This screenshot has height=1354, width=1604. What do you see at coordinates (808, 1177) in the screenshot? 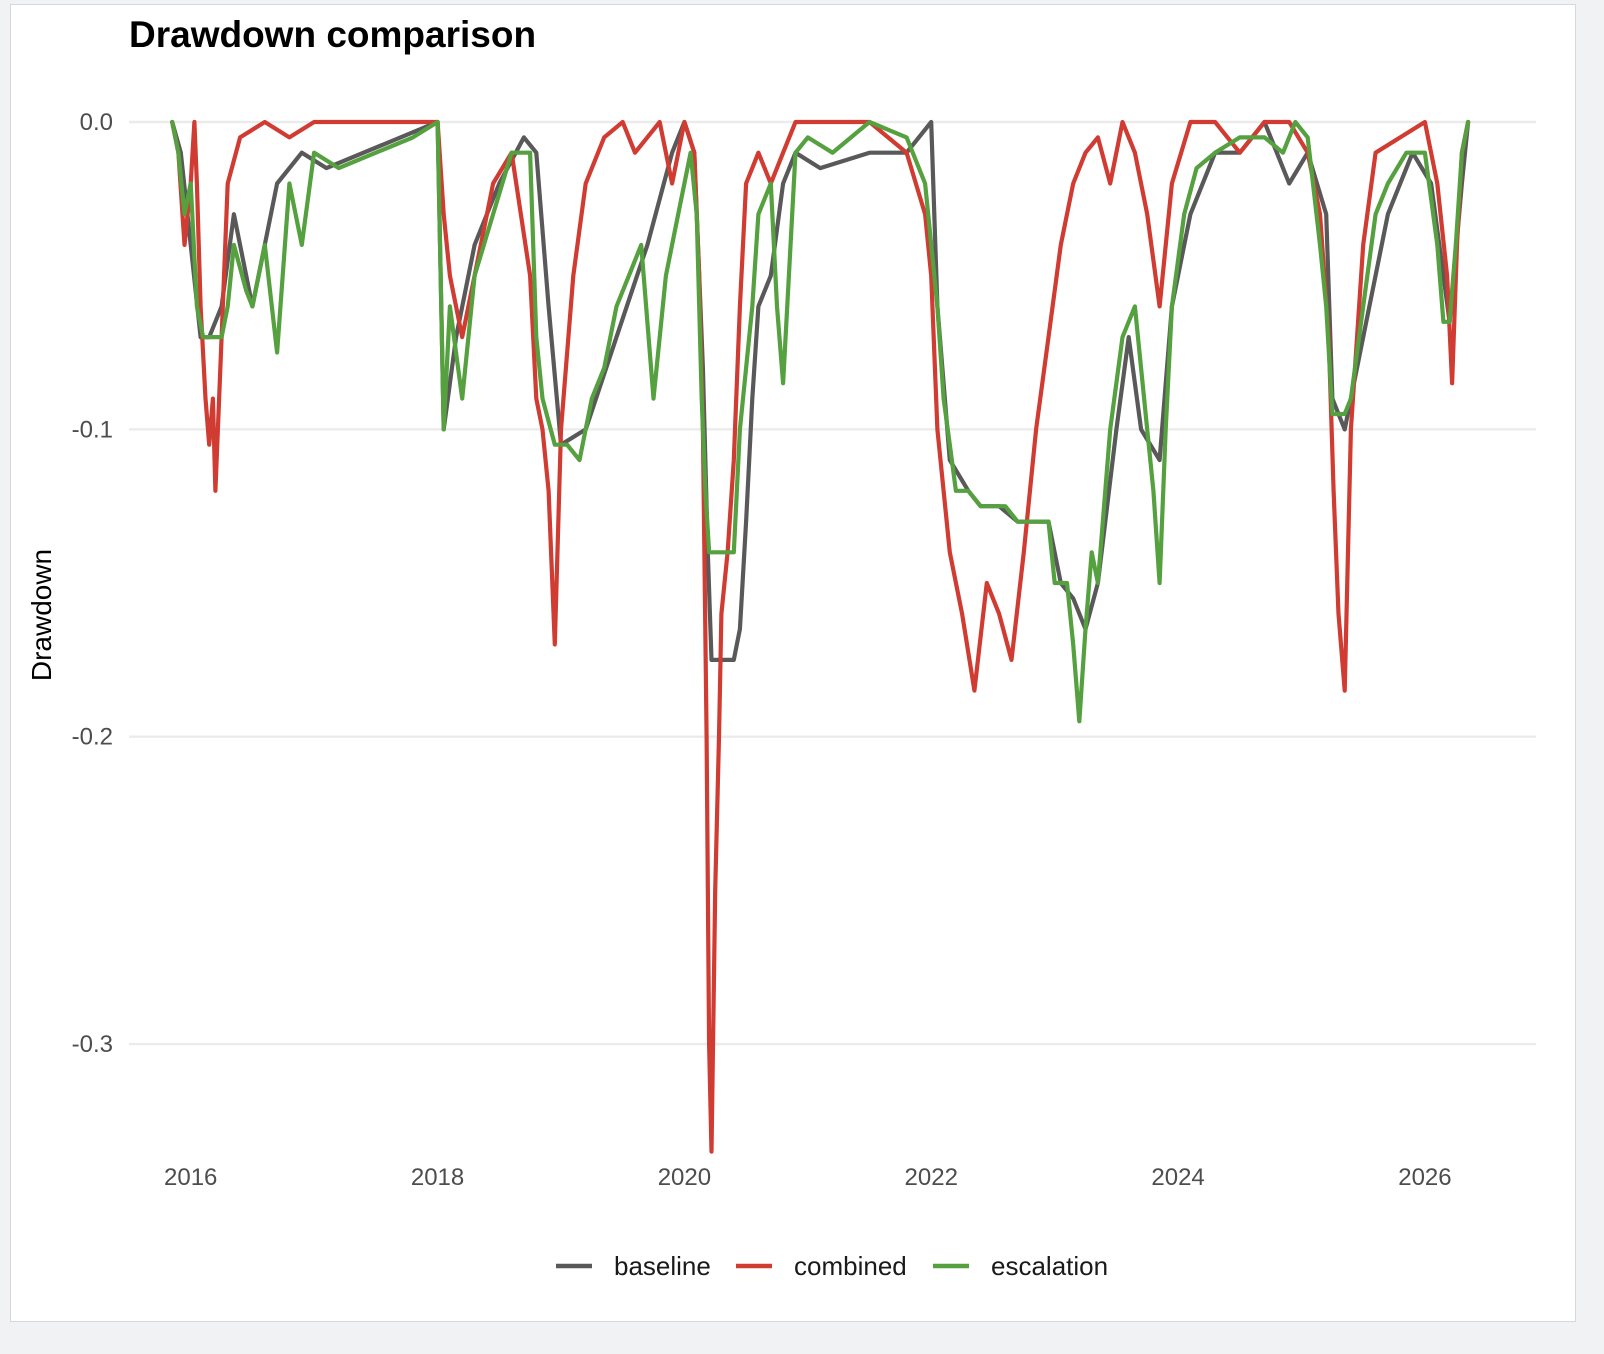
I see `x-axis-ticks: 2016 2018 2020 2022 2024 2026` at bounding box center [808, 1177].